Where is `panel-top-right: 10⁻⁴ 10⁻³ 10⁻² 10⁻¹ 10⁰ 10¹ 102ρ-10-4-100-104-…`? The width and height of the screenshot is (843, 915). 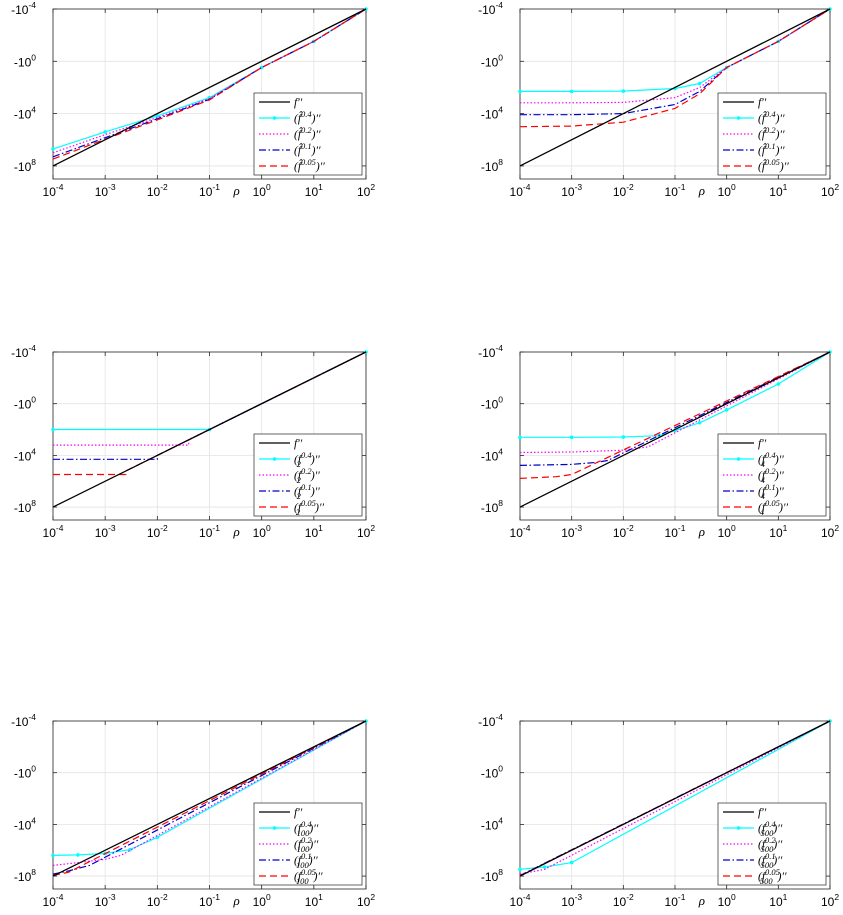 panel-top-right: 10⁻⁴ 10⁻³ 10⁻² 10⁻¹ 10⁰ 10¹ 102ρ-10-4-100-104-… is located at coordinates (658, 99).